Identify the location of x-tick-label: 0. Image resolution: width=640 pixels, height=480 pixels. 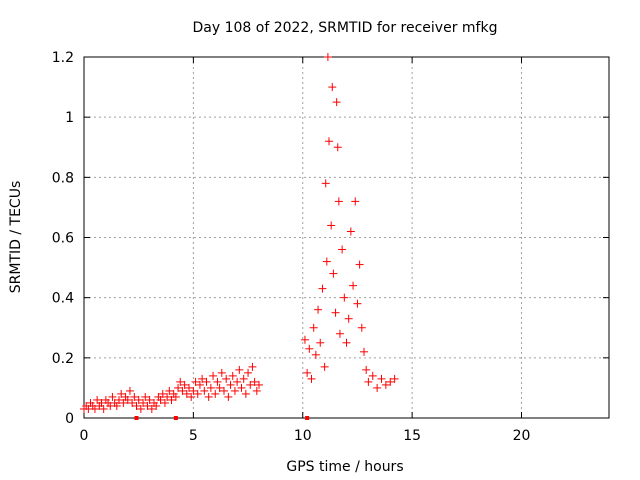
(84, 436).